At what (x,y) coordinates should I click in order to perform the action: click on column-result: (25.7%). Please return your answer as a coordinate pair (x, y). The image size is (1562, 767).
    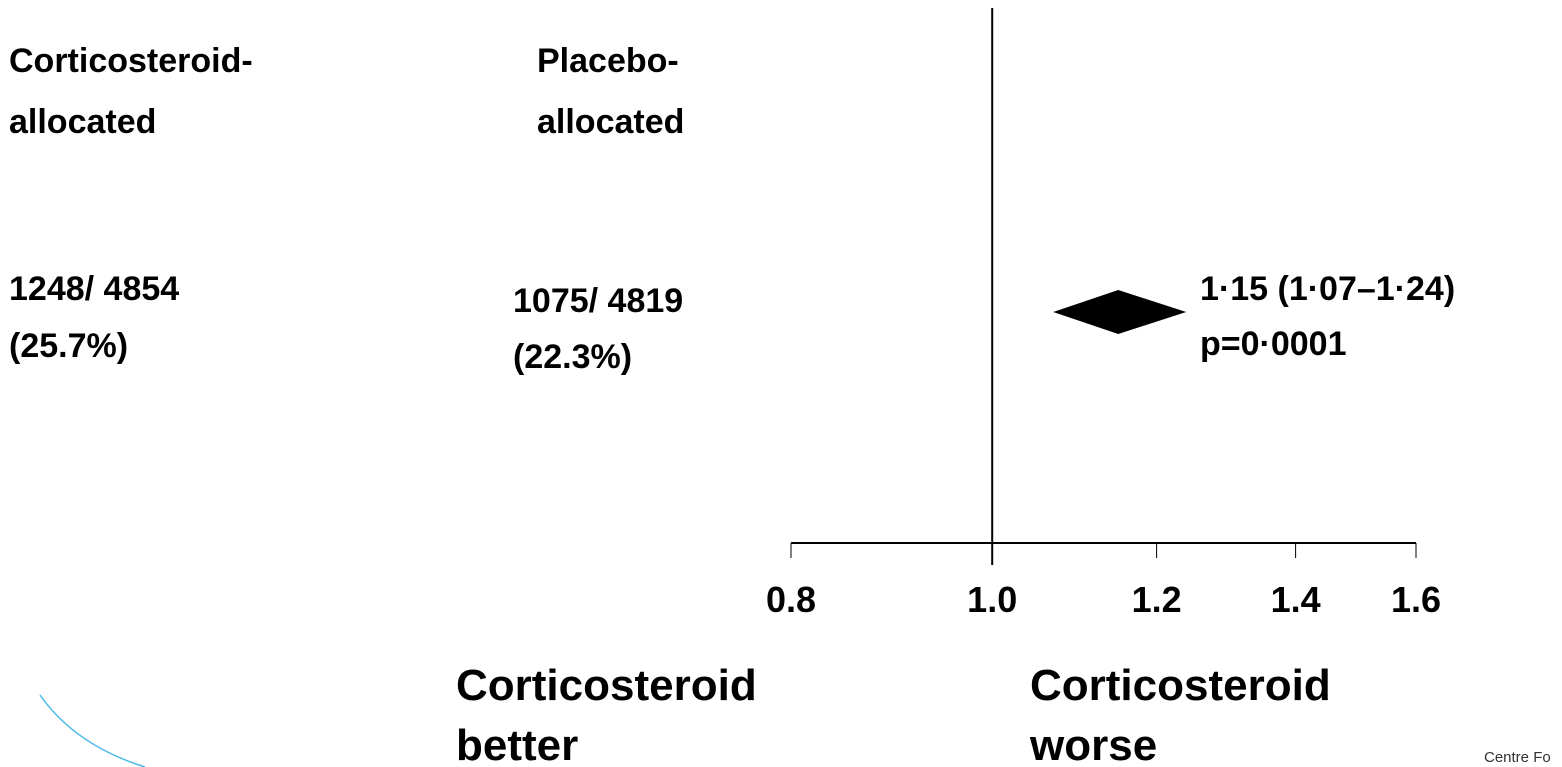
    Looking at the image, I should click on (68, 346).